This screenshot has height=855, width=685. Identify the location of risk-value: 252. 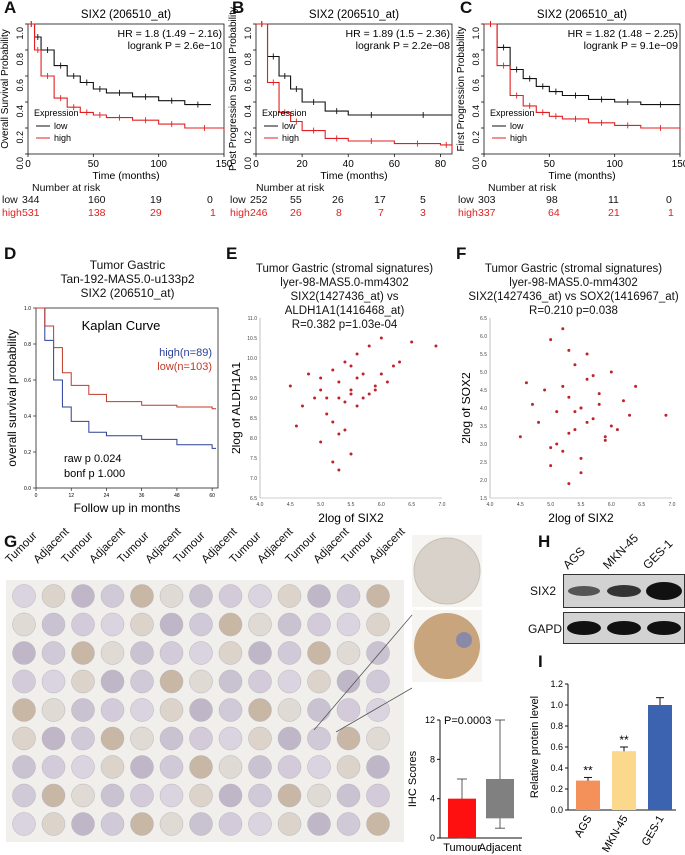
(259, 200).